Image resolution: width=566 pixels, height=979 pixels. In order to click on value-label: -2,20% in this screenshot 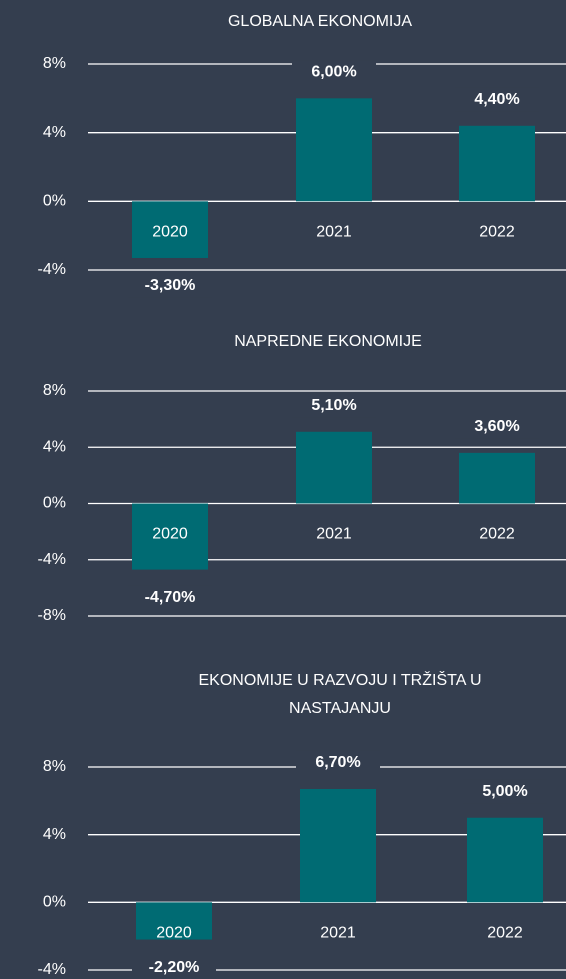, I will do `click(174, 967)`.